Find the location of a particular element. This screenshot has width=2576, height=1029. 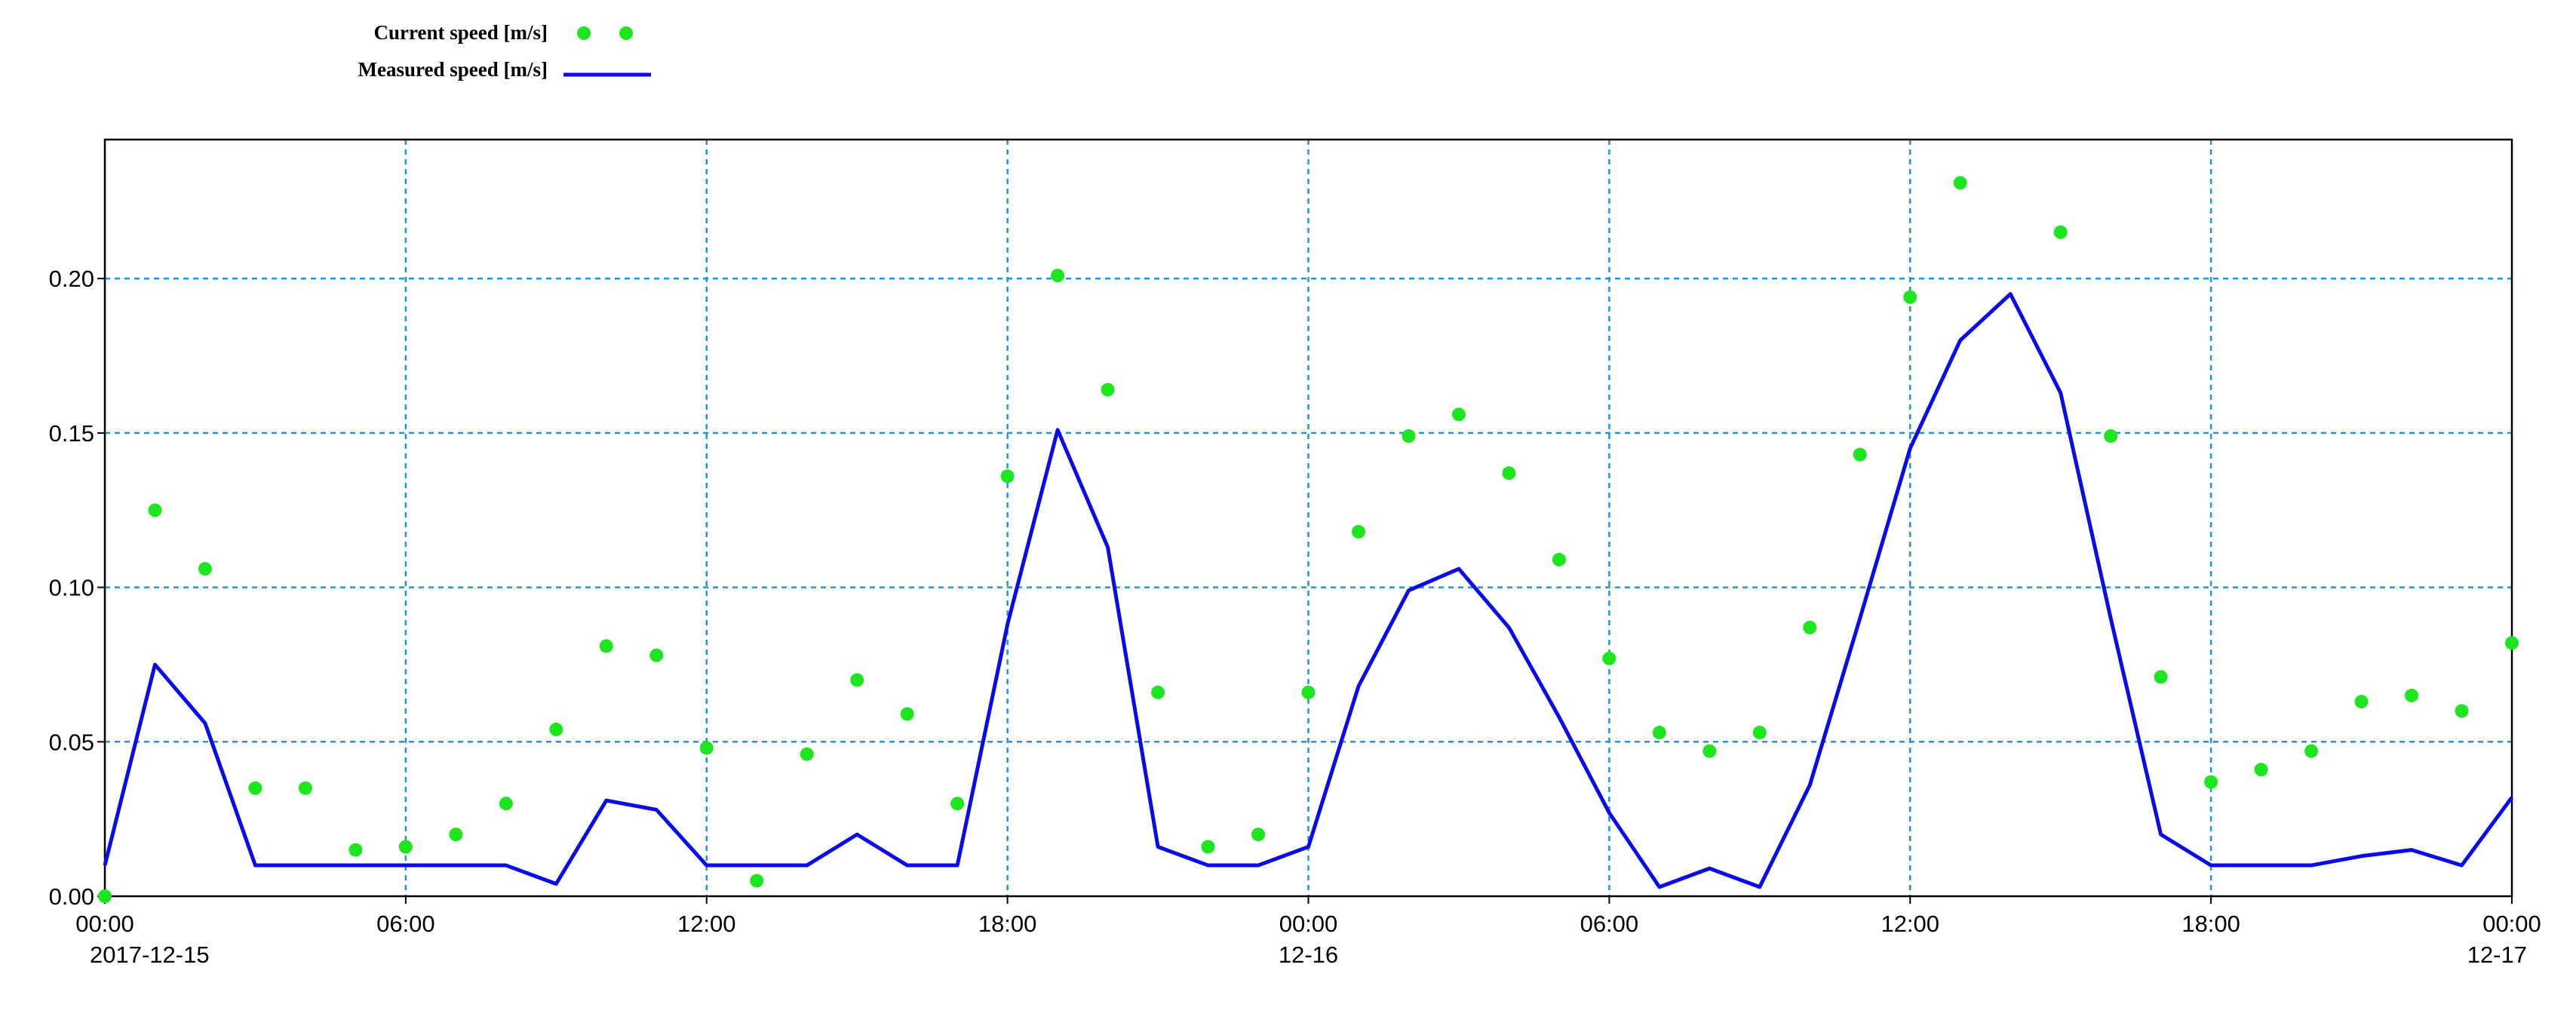

y-tick-label: 0.05 is located at coordinates (71, 742).